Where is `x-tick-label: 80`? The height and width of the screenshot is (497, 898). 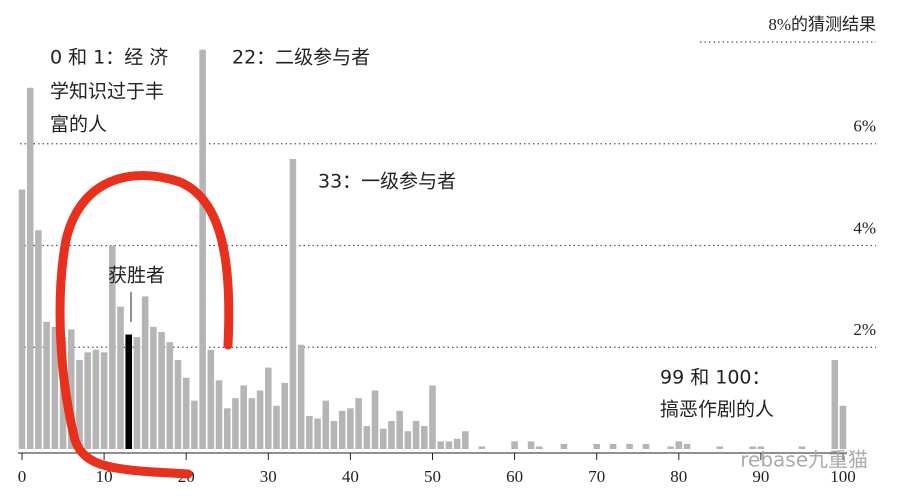
x-tick-label: 80 is located at coordinates (678, 476).